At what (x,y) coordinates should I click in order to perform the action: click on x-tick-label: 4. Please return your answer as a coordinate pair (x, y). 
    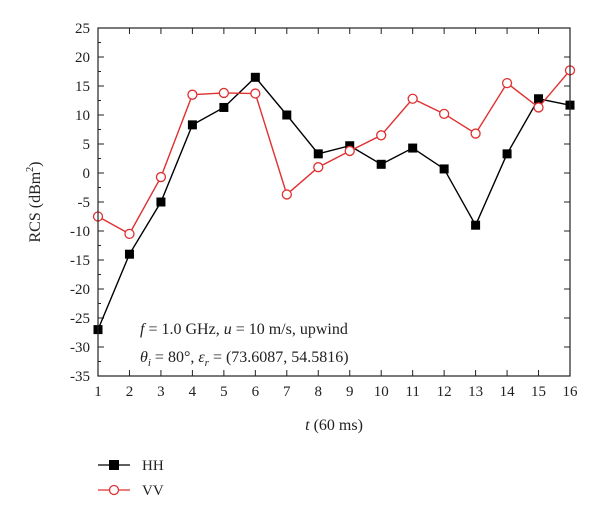
    Looking at the image, I should click on (193, 392).